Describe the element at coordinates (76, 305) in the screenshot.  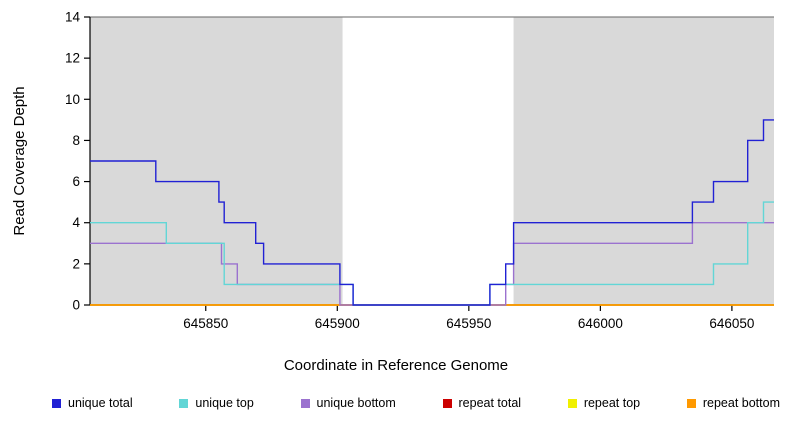
I see `y-tick-label: 0` at that location.